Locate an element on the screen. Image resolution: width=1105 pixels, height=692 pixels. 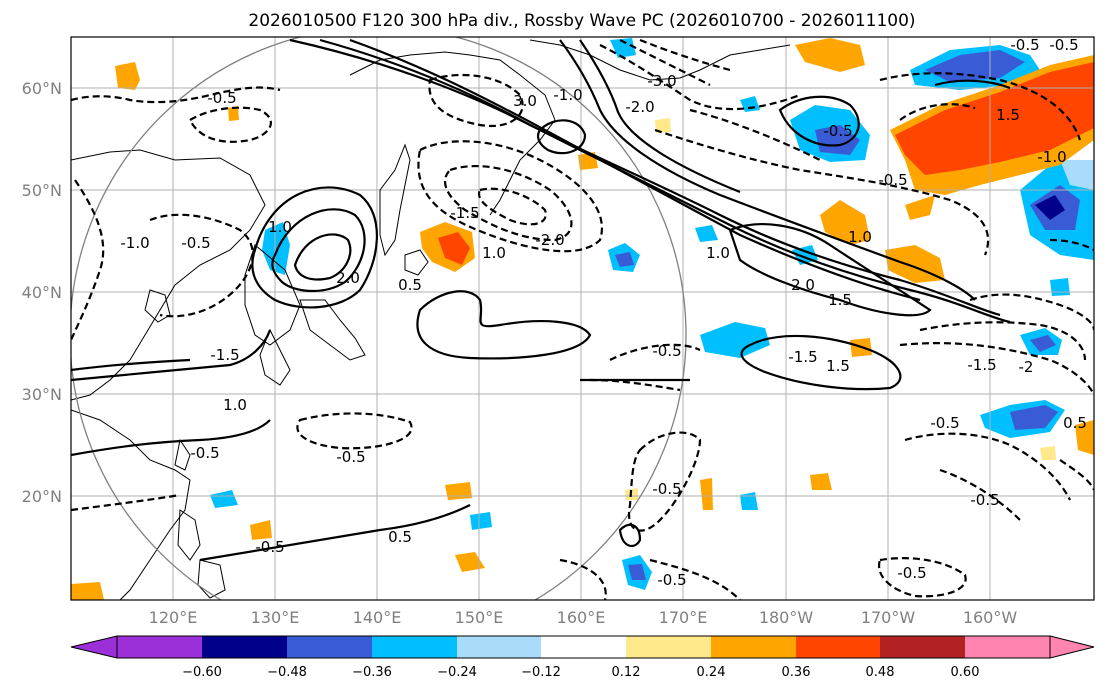
colorbar-tick-label: −0.48 is located at coordinates (287, 672).